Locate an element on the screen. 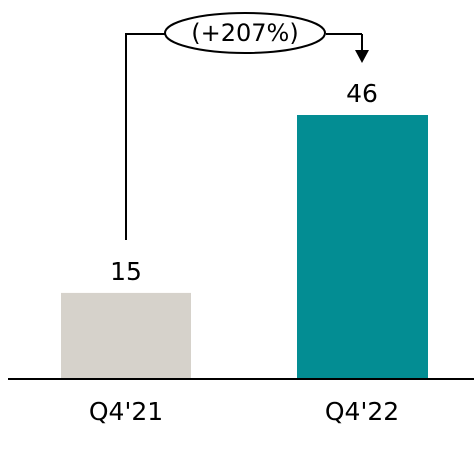  category-label-q4-21: Q4'21 is located at coordinates (126, 411).